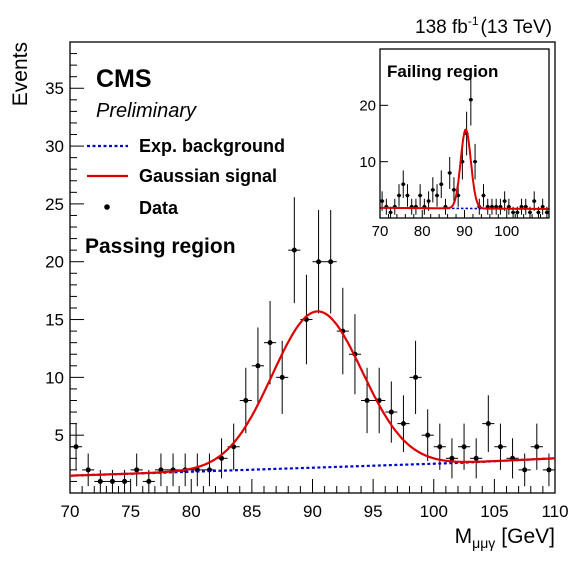 The height and width of the screenshot is (563, 580). What do you see at coordinates (107, 207) in the screenshot?
I see `legend-data-symbol` at bounding box center [107, 207].